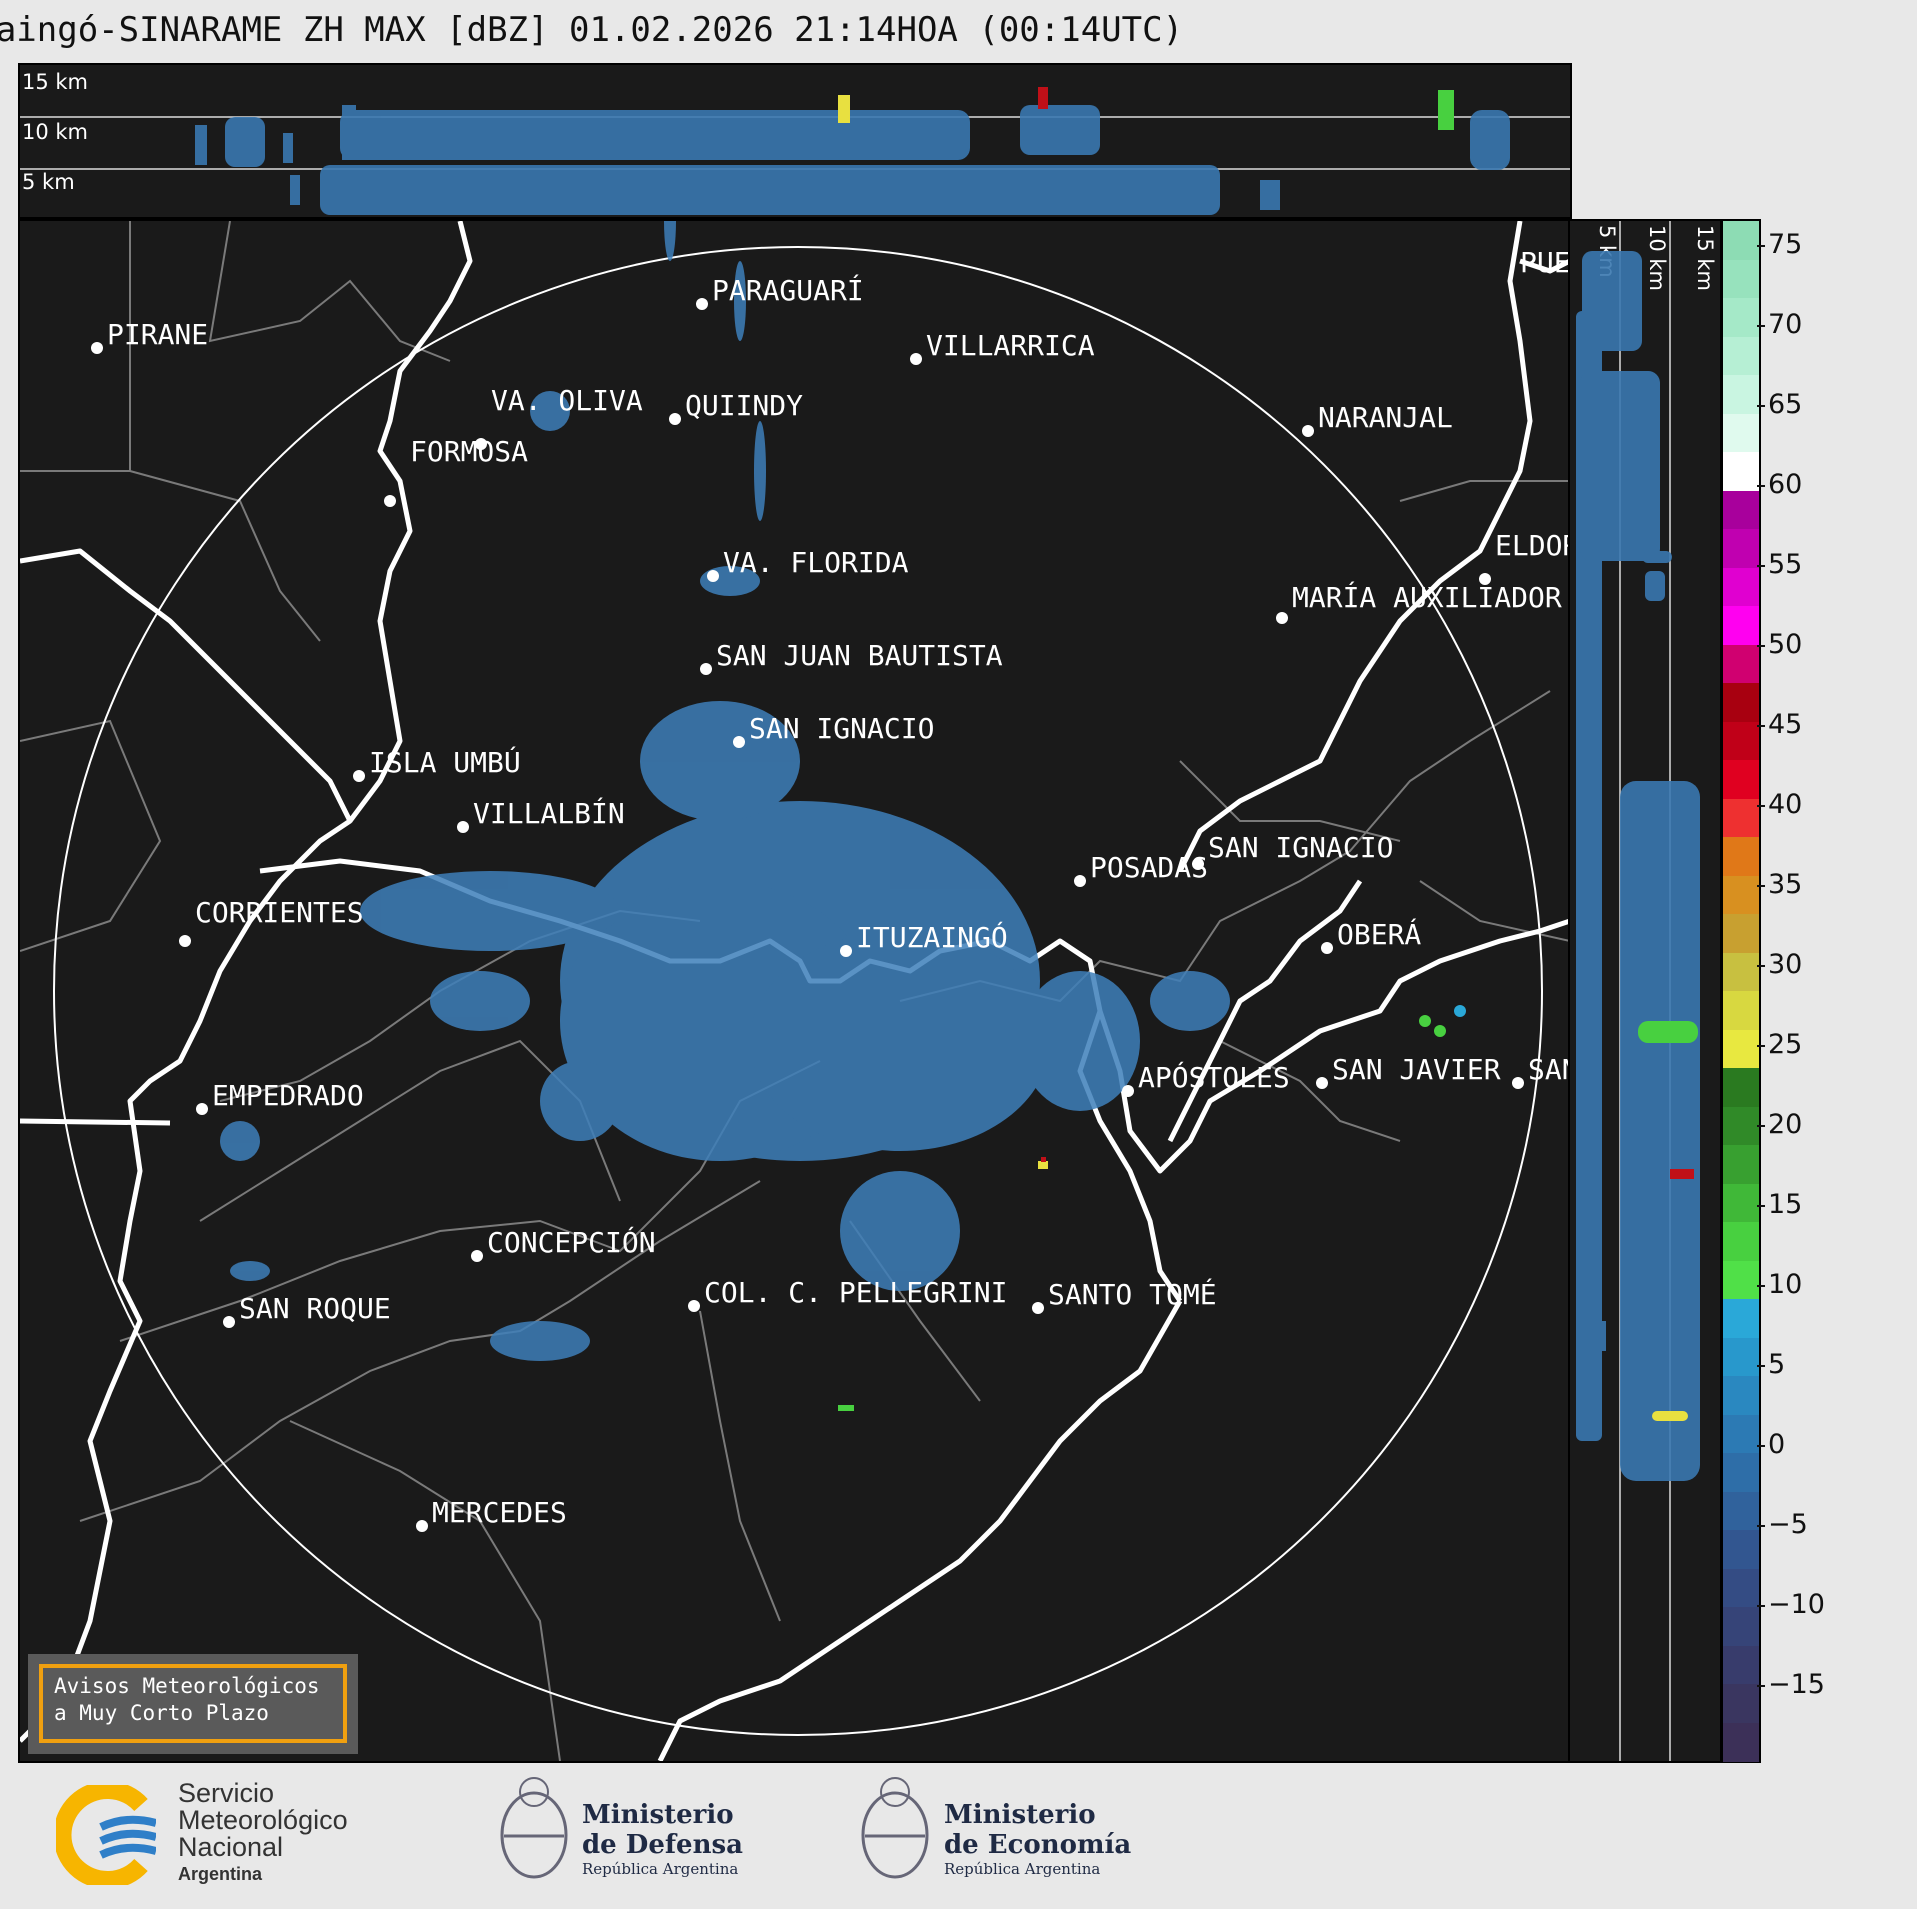  Describe the element at coordinates (1785, 1124) in the screenshot. I see `colorbar-tick-label: 20` at that location.